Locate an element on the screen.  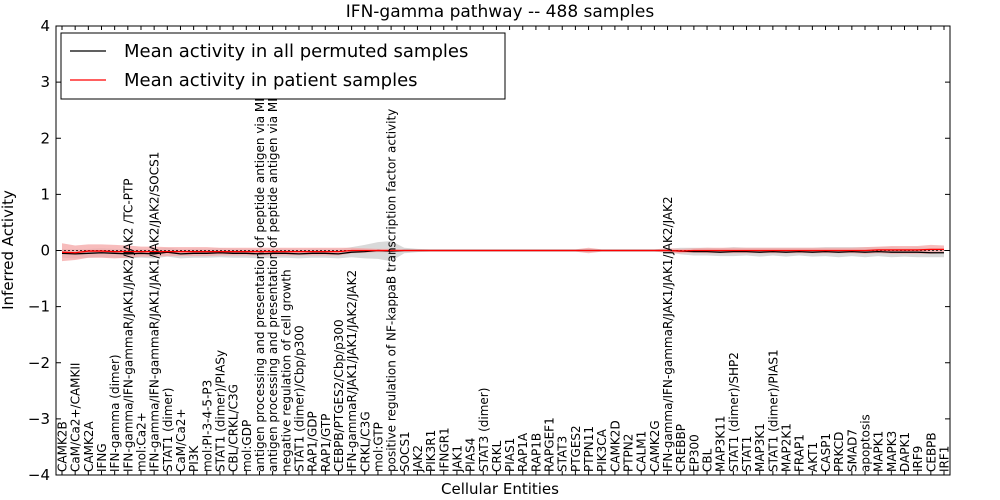
category-label: IFN-gammaR/JAK1/JAK1/JAK2/JAK2 is located at coordinates (352, 371).